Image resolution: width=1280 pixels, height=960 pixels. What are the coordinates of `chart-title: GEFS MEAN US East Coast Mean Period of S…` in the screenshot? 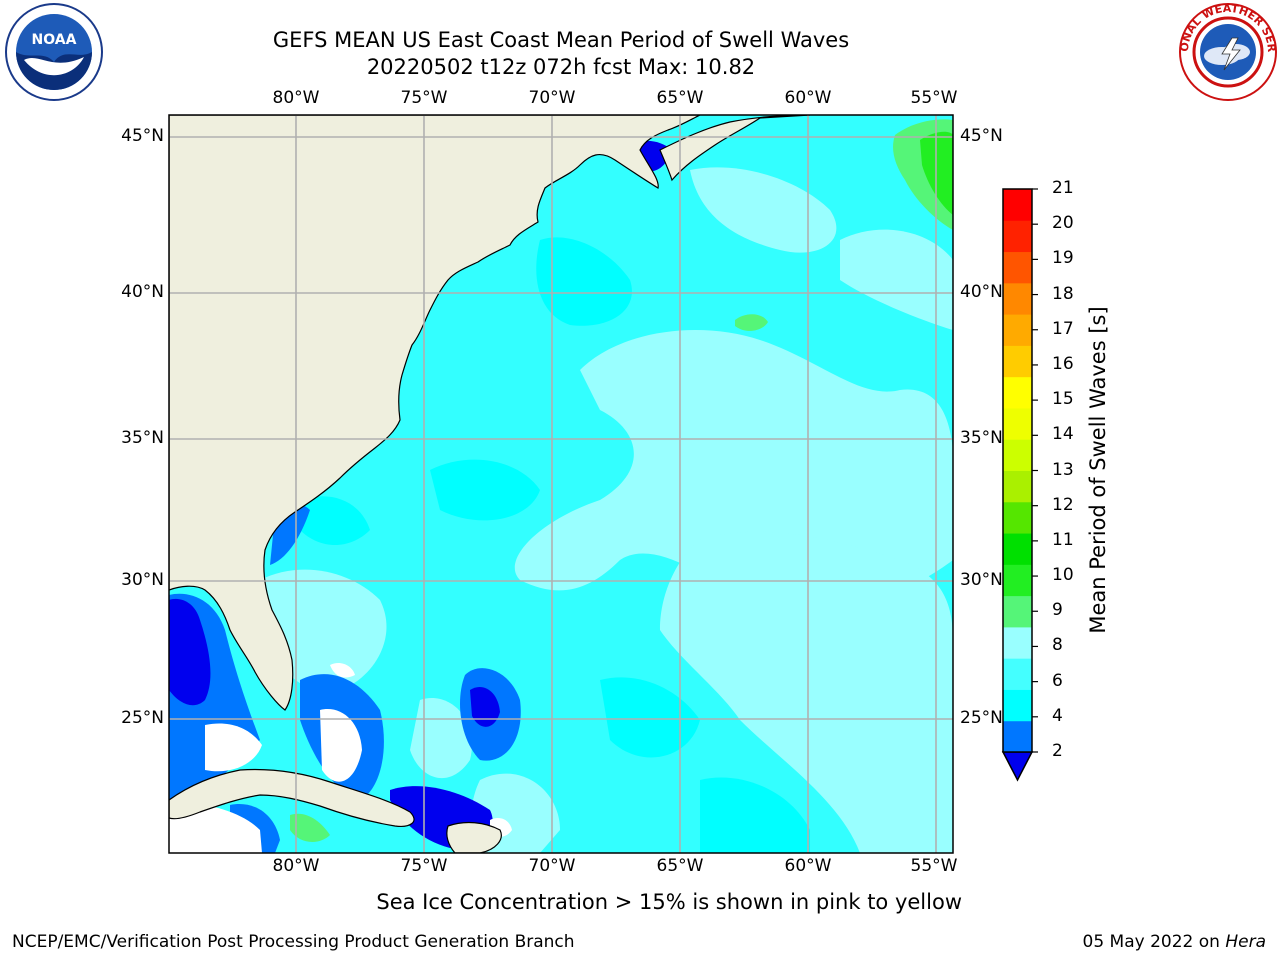 It's located at (561, 40).